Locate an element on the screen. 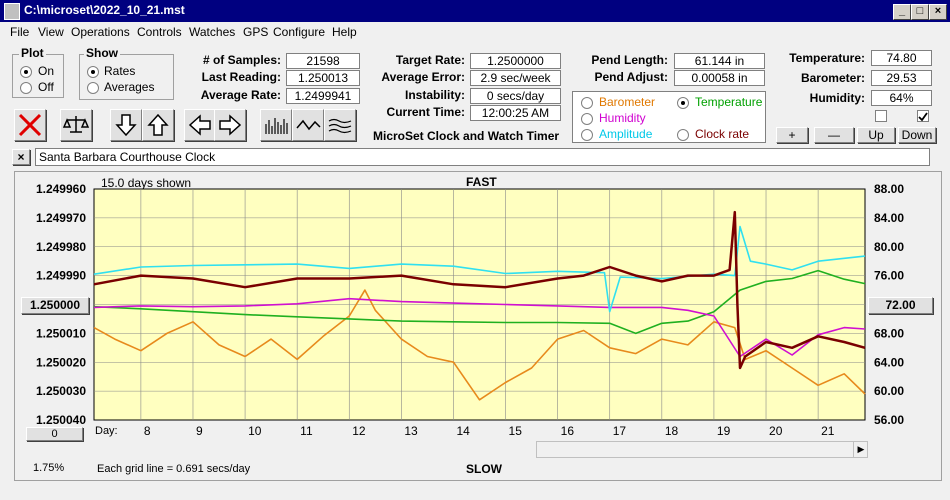 This screenshot has width=950, height=500. menu-configure: Configure is located at coordinates (299, 32).